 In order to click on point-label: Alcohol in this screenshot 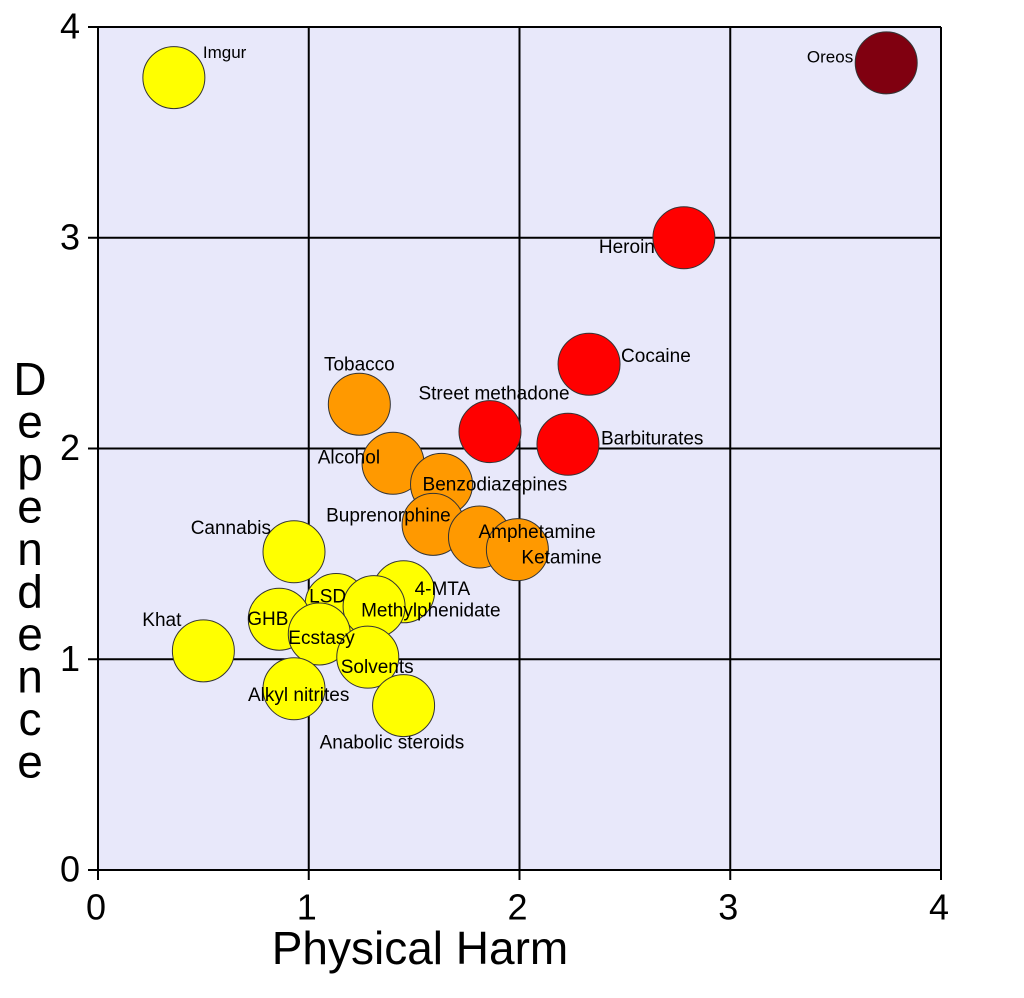, I will do `click(349, 457)`.